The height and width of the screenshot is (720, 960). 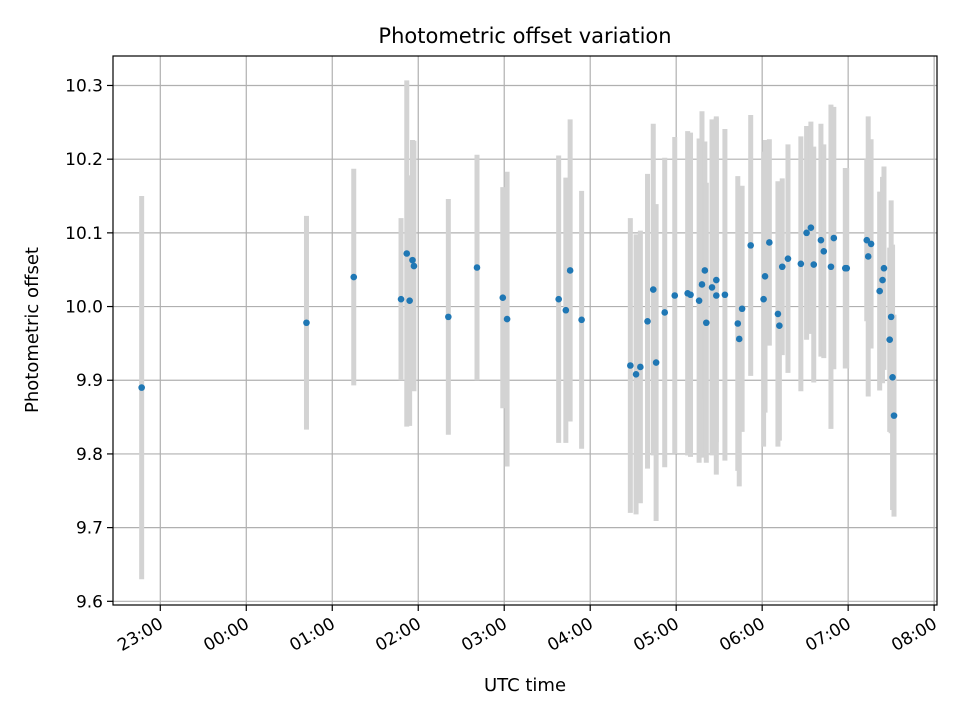 I want to click on y-axis-ticks: 9.6 9.7 9.8 9.9 10.0 10.1 10.2 10.3, so click(x=89, y=344).